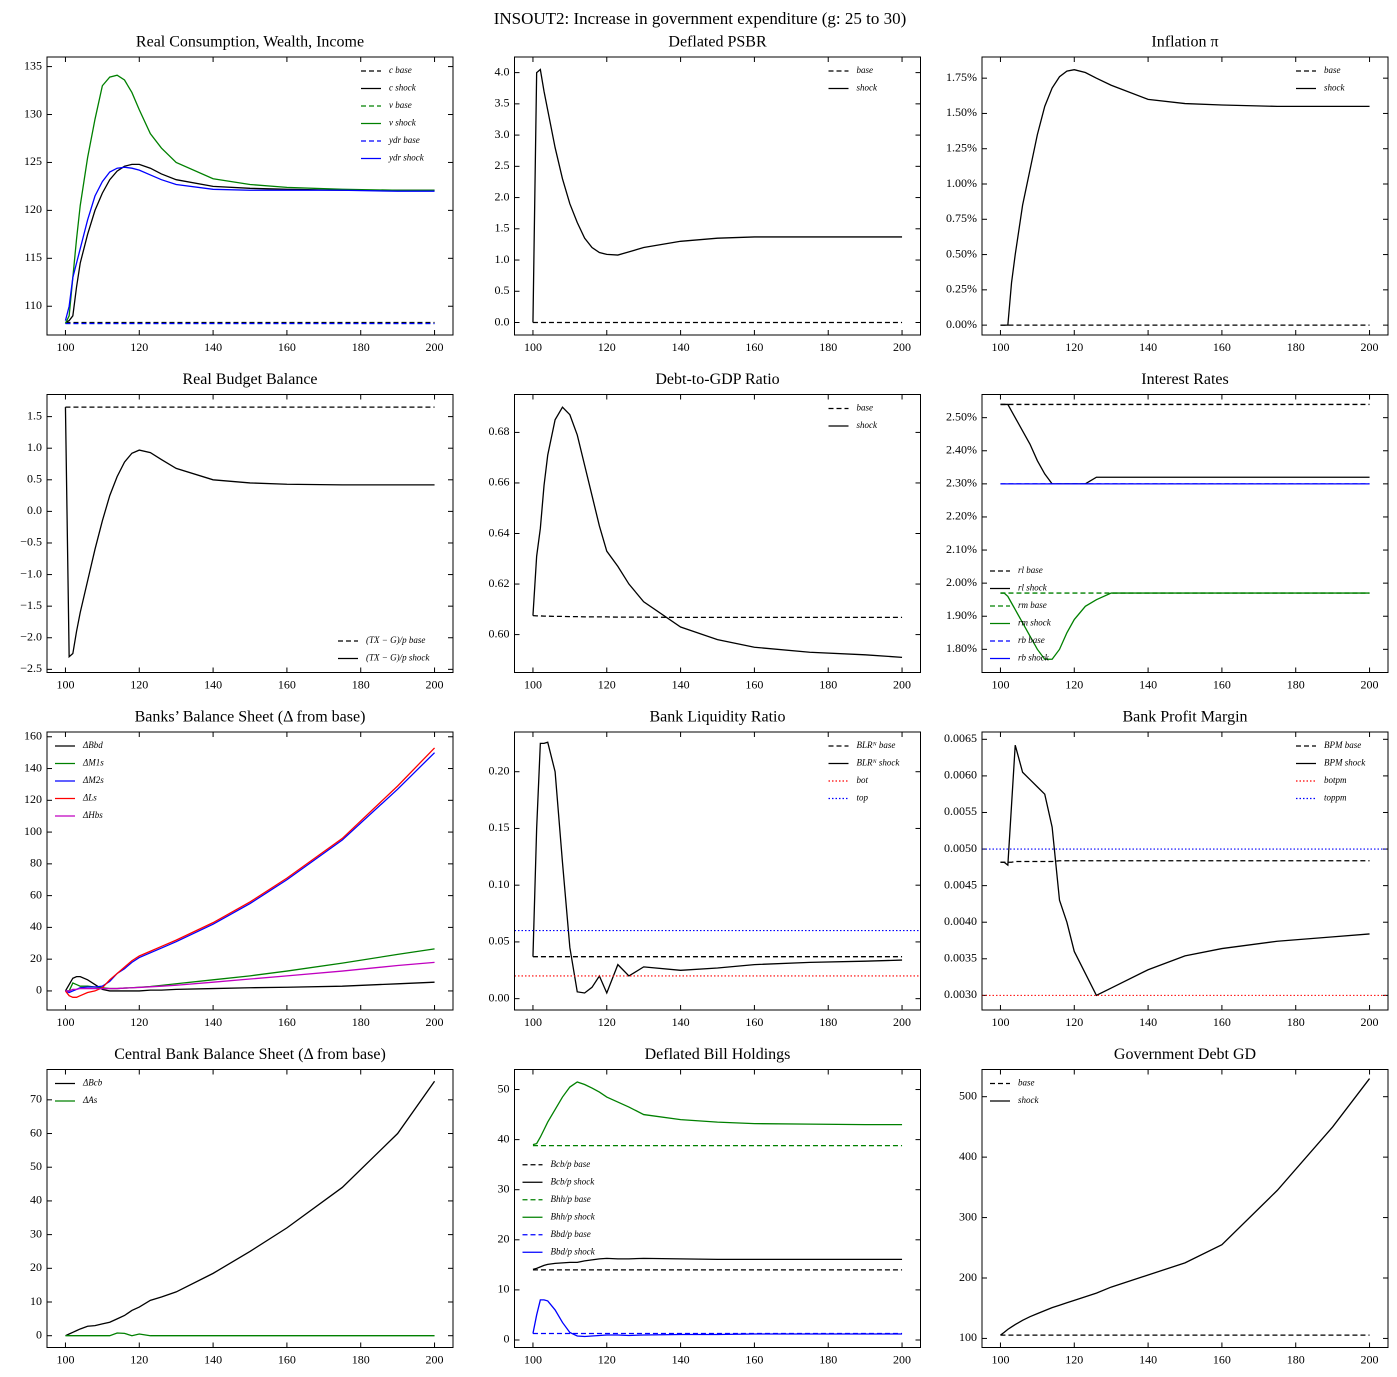  I want to click on y-tick-label: 1.50%, so click(961, 112).